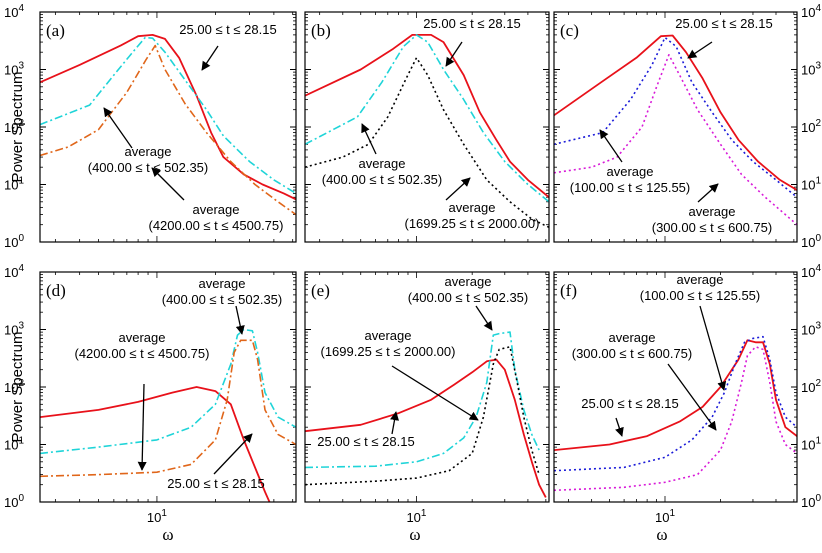  I want to click on panel-label: (c), so click(569, 30).